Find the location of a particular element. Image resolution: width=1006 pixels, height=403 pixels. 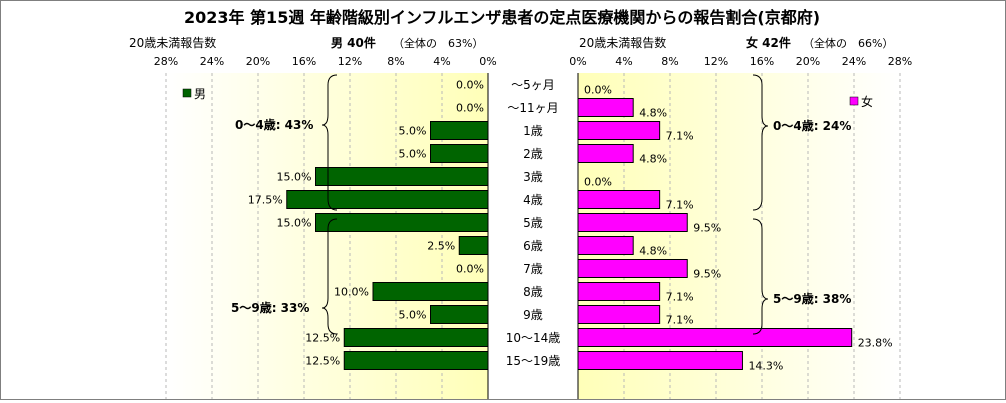

male-group-0-4-label: 0～4歳: 43% is located at coordinates (274, 124).